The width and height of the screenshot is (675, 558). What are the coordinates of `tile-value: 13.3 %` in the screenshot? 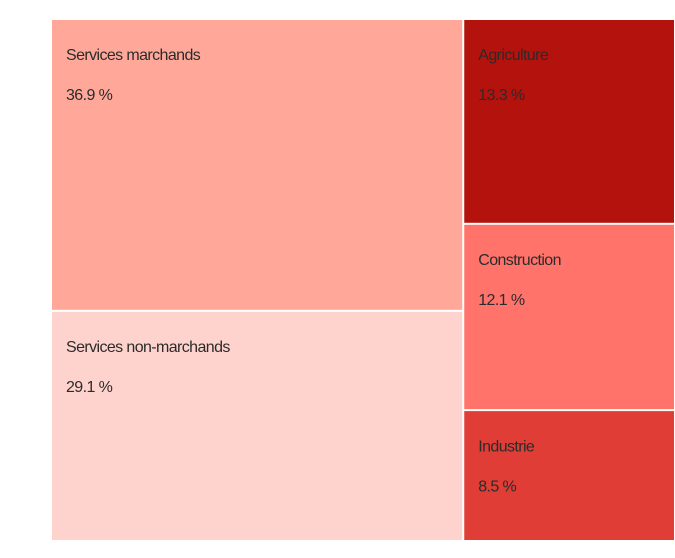 It's located at (501, 95).